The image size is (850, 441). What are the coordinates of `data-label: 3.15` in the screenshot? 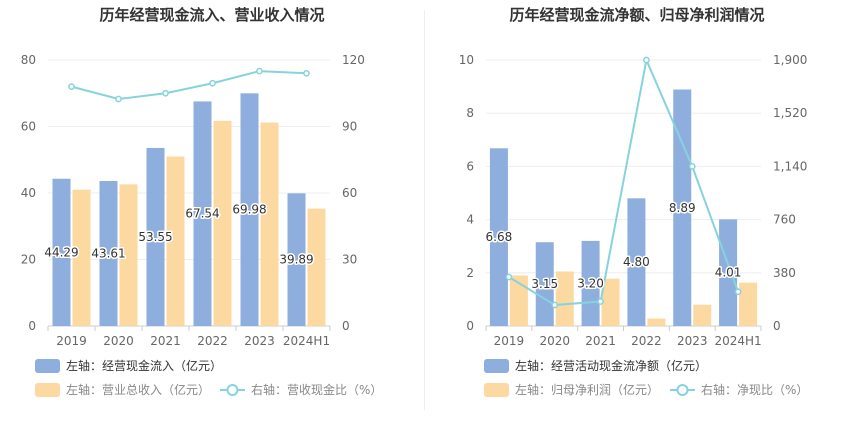 It's located at (544, 284).